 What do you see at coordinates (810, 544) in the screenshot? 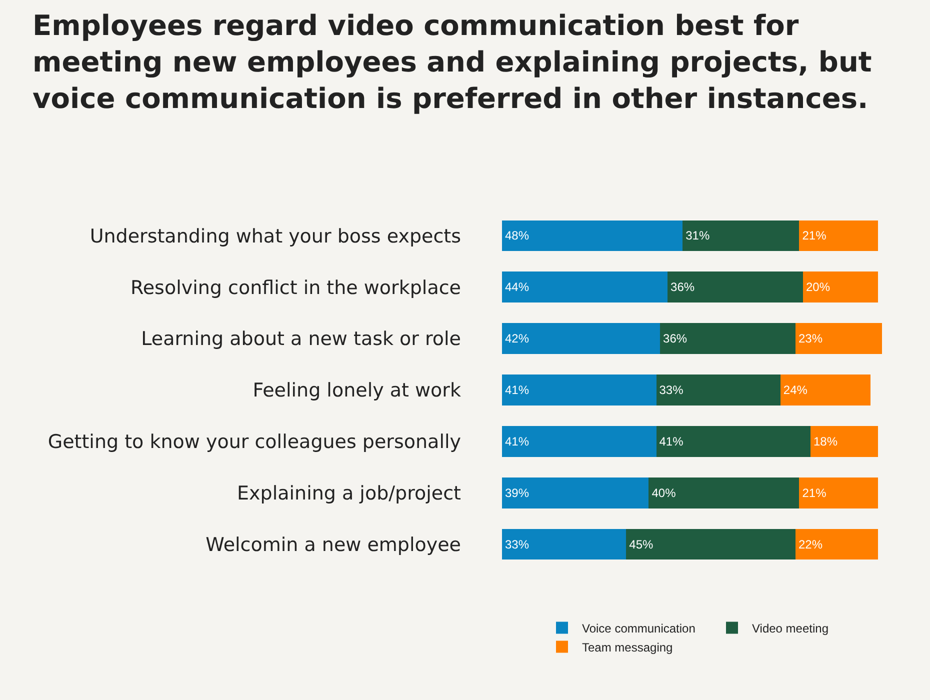
I see `data-label: 22%` at bounding box center [810, 544].